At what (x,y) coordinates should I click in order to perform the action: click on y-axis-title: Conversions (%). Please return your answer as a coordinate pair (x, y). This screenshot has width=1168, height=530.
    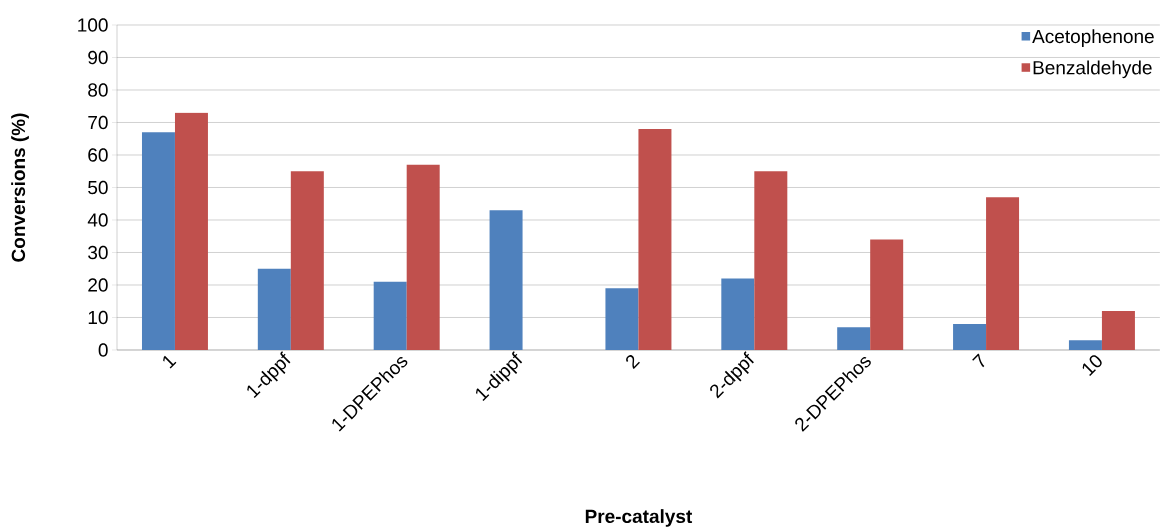
    Looking at the image, I should click on (20, 187).